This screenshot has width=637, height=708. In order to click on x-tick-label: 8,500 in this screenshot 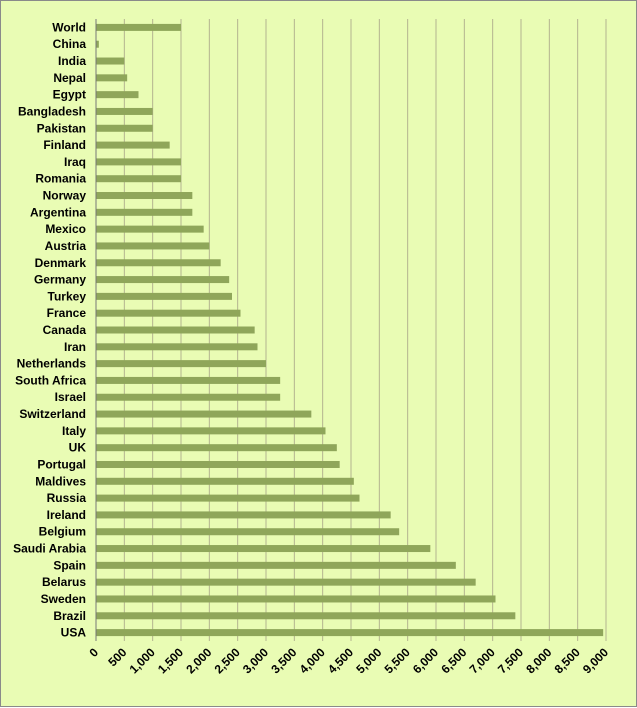, I will do `click(567, 660)`.